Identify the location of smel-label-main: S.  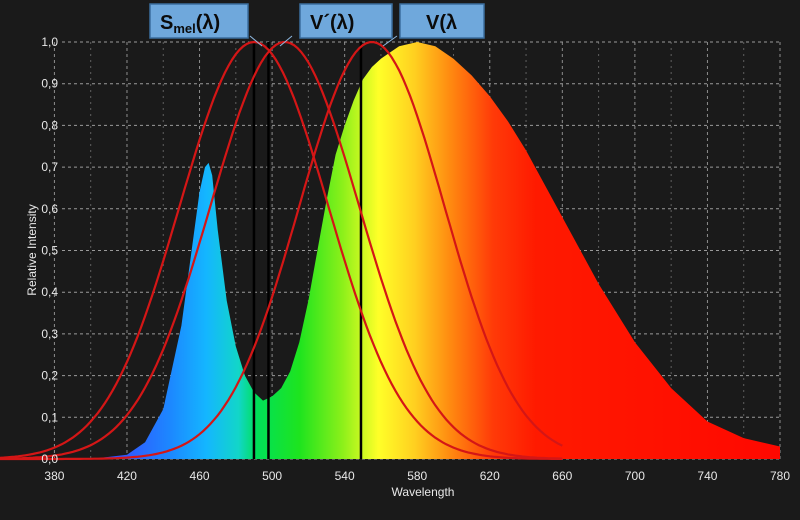
(166, 23).